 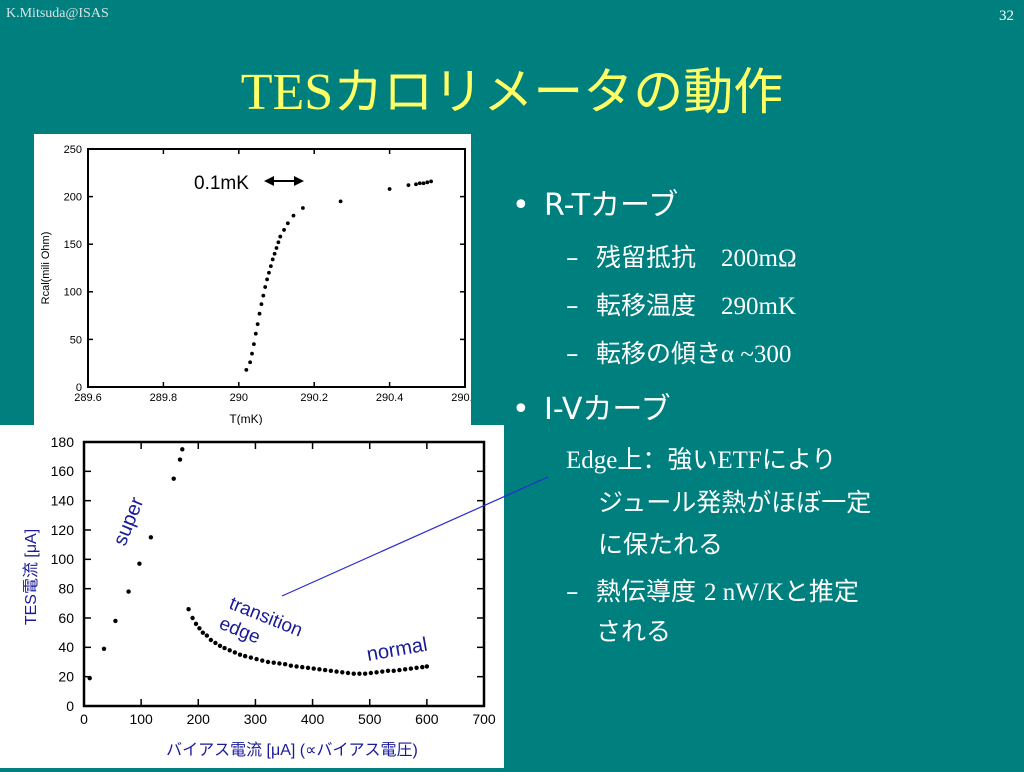 I want to click on y-tick-label: 140, so click(x=63, y=501).